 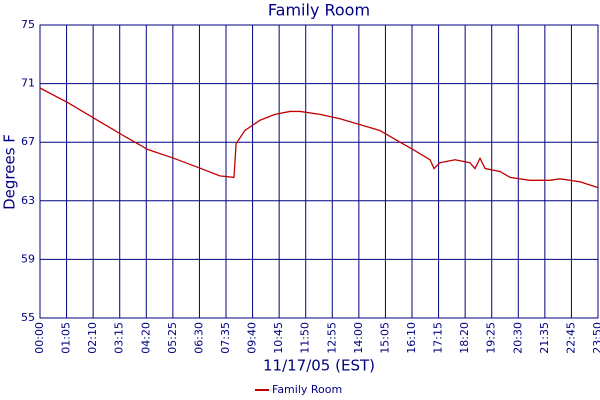 I want to click on x-tick-label: 04:20, so click(x=145, y=338).